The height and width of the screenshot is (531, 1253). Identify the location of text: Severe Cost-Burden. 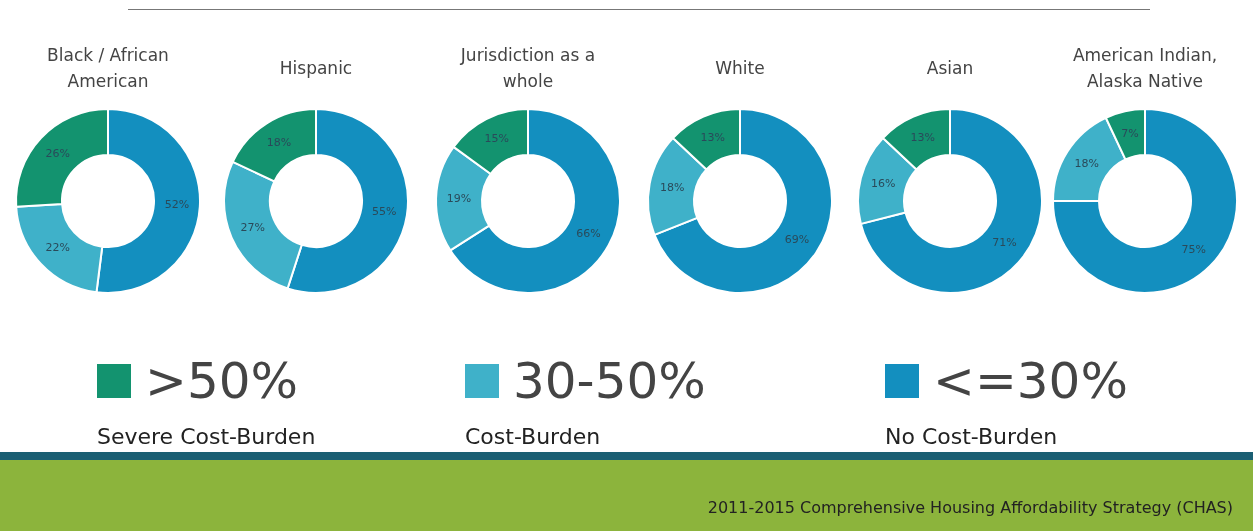
(206, 436).